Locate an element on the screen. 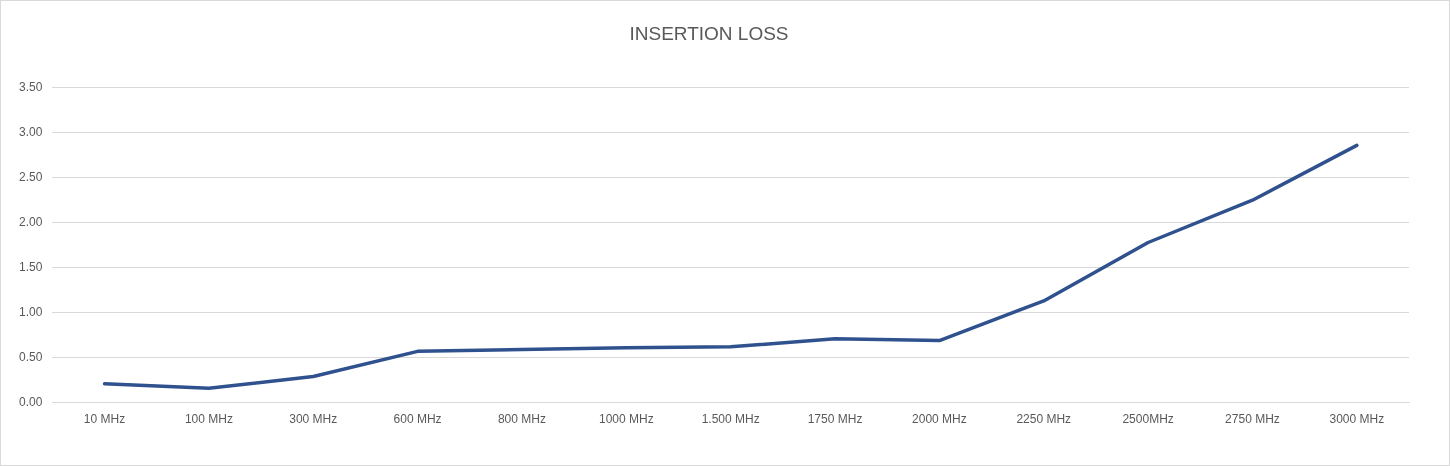 The image size is (1450, 466). y-tick-label: 2.50 is located at coordinates (31, 177).